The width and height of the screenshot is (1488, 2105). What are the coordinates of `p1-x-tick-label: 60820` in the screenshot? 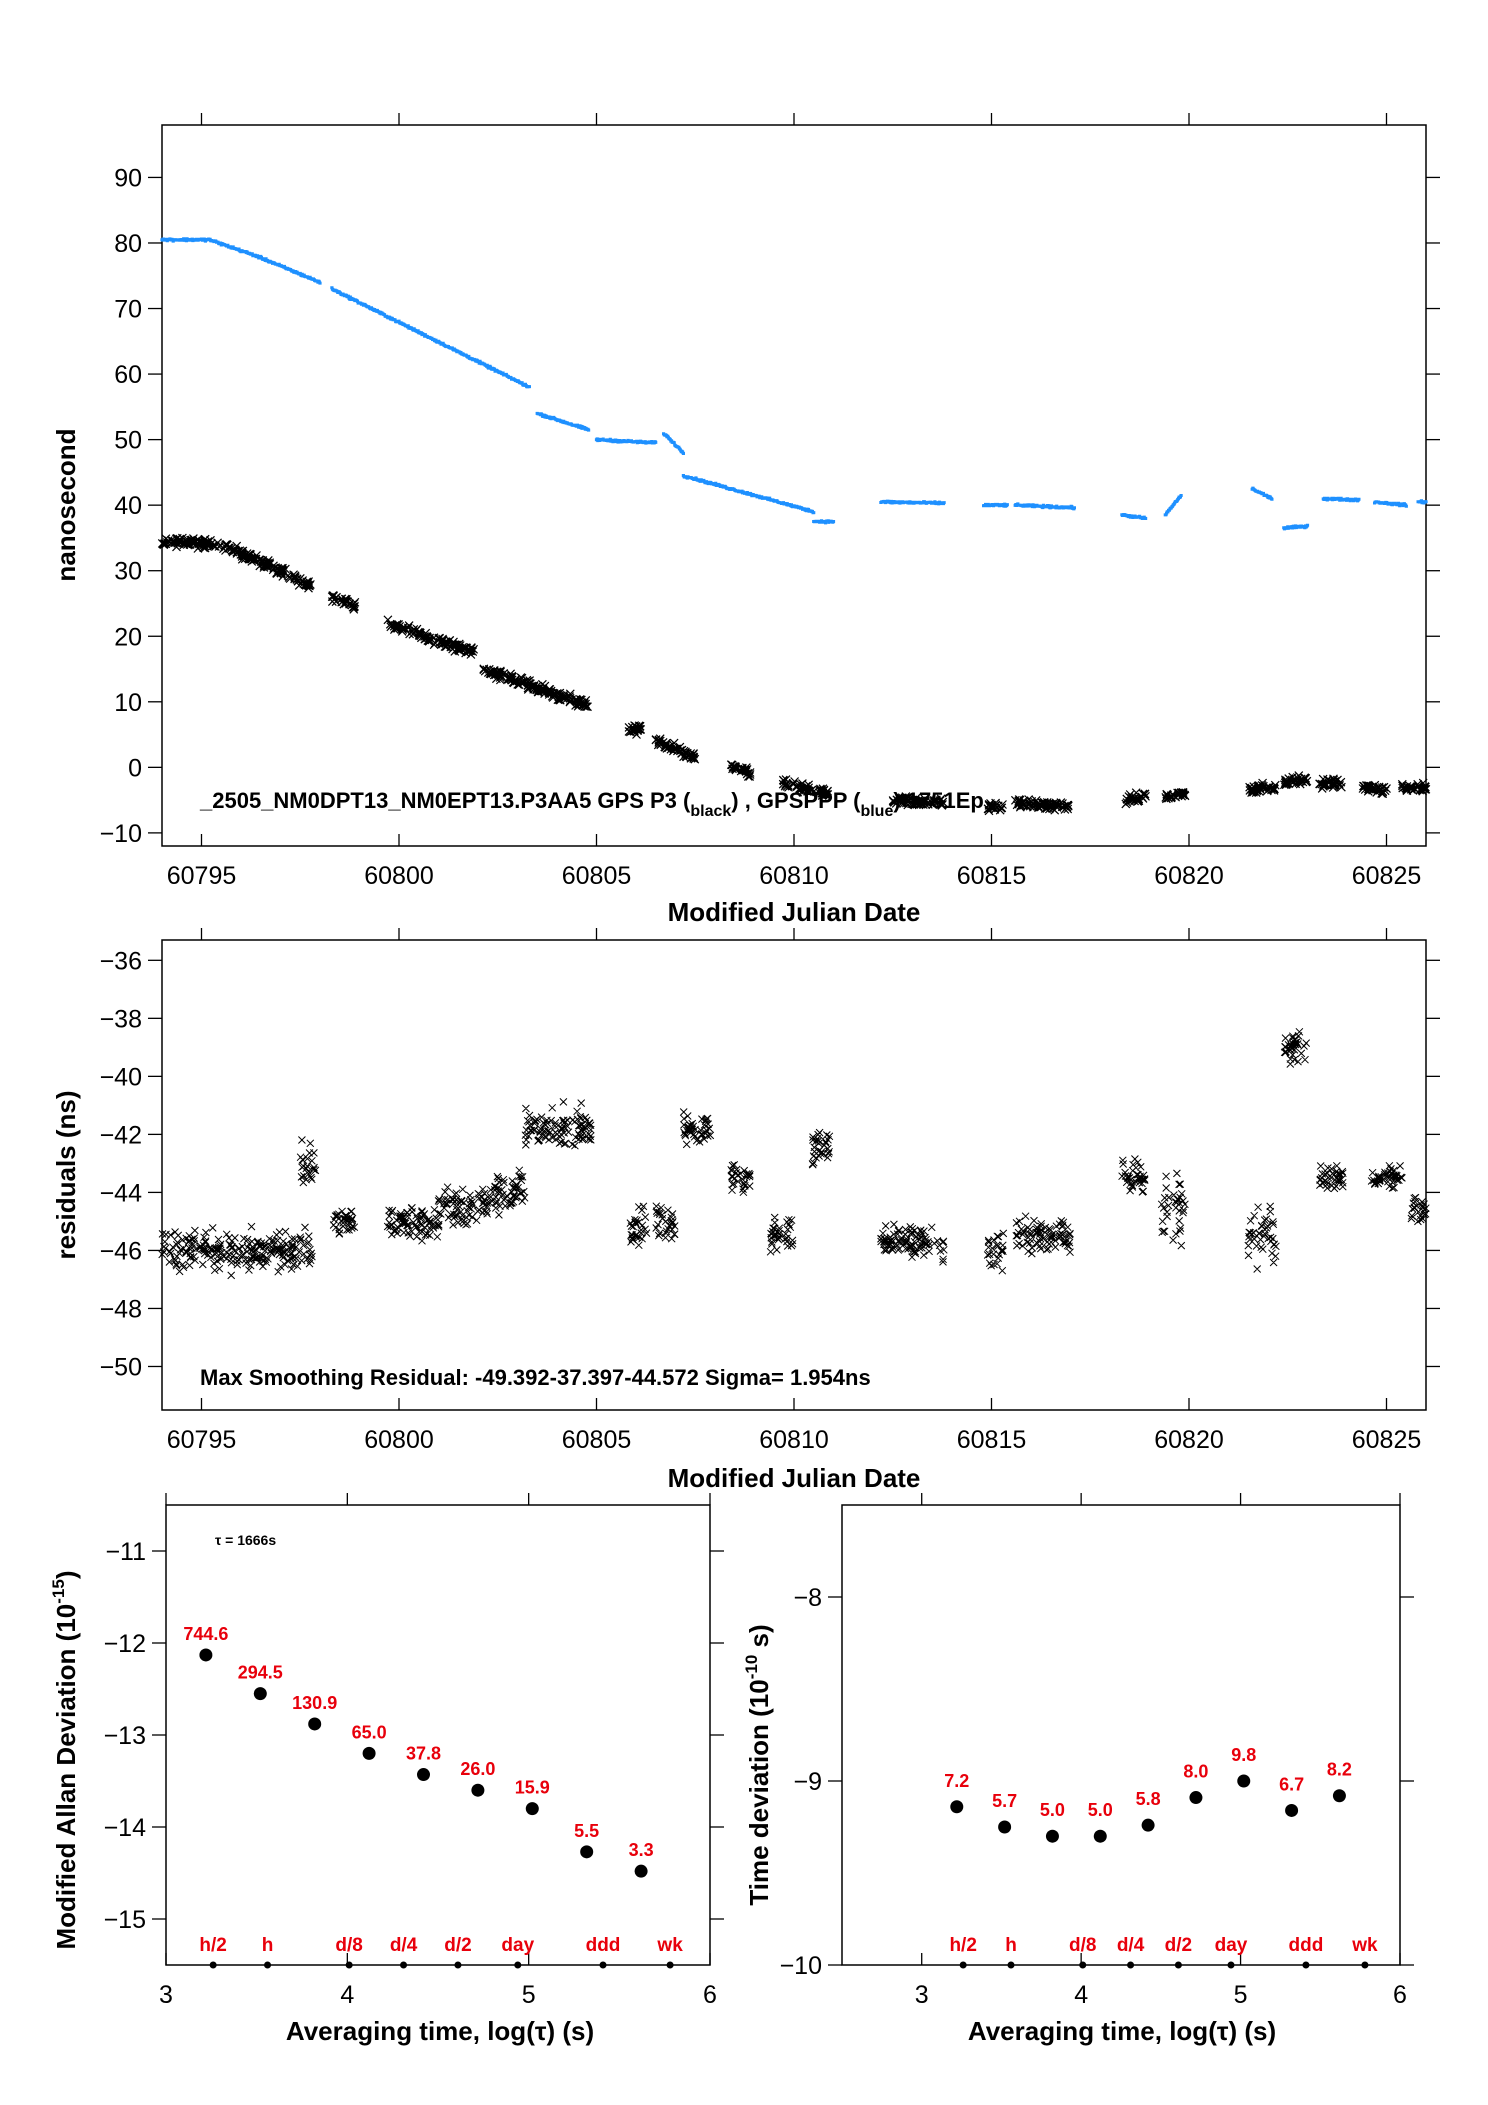 It's located at (1189, 876).